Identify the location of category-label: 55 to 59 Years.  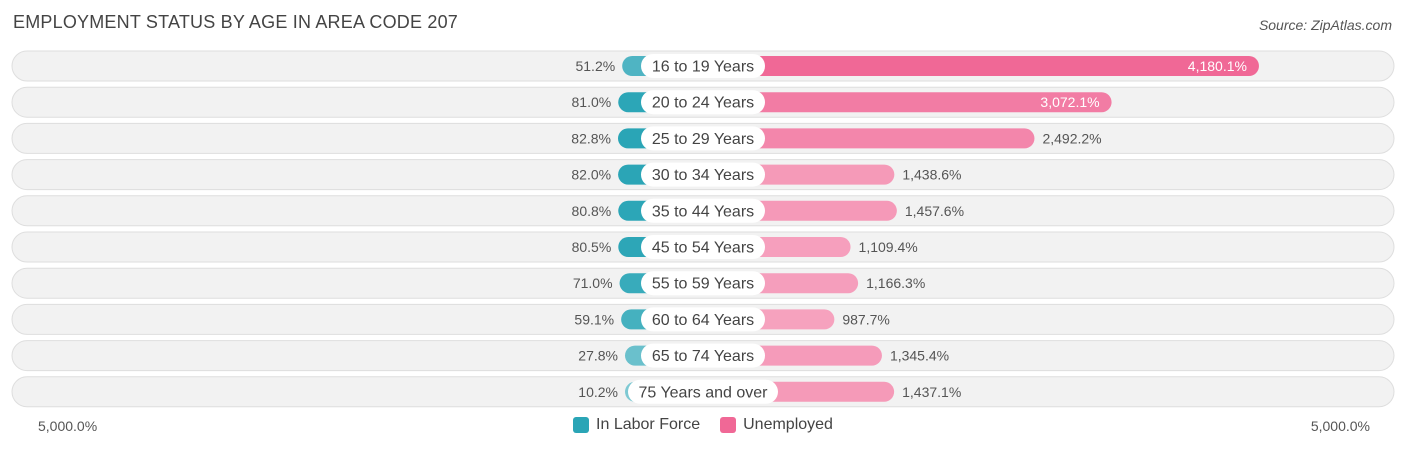
(703, 284).